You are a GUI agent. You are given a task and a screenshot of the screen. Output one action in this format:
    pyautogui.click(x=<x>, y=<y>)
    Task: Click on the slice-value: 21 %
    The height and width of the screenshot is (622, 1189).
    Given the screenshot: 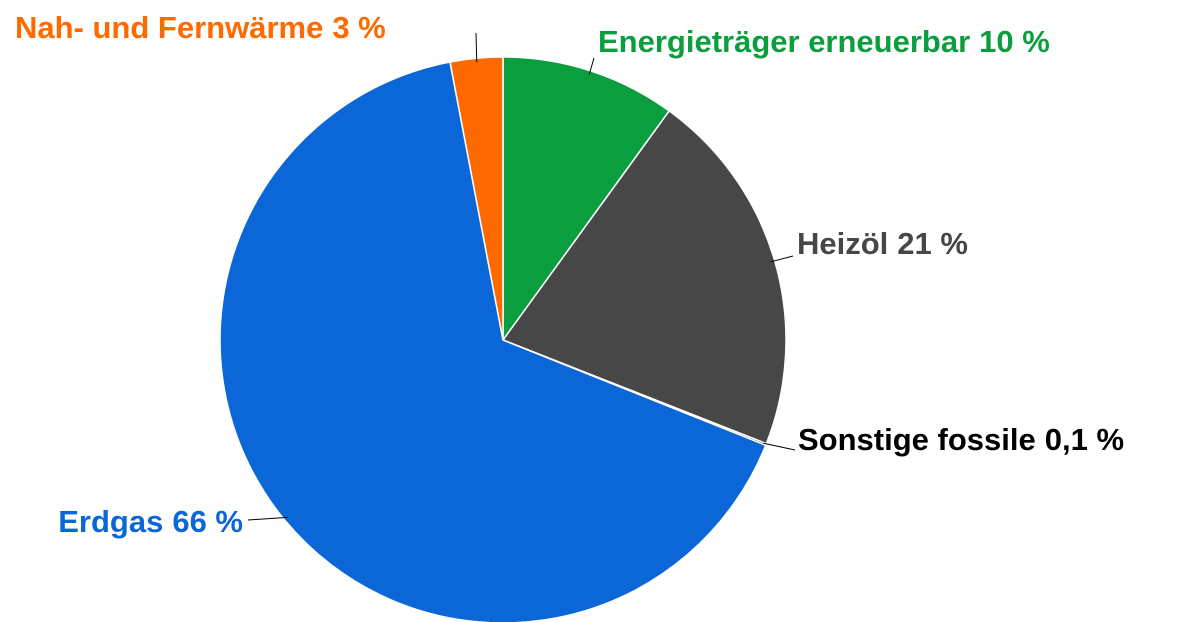 What is the action you would take?
    pyautogui.click(x=932, y=243)
    